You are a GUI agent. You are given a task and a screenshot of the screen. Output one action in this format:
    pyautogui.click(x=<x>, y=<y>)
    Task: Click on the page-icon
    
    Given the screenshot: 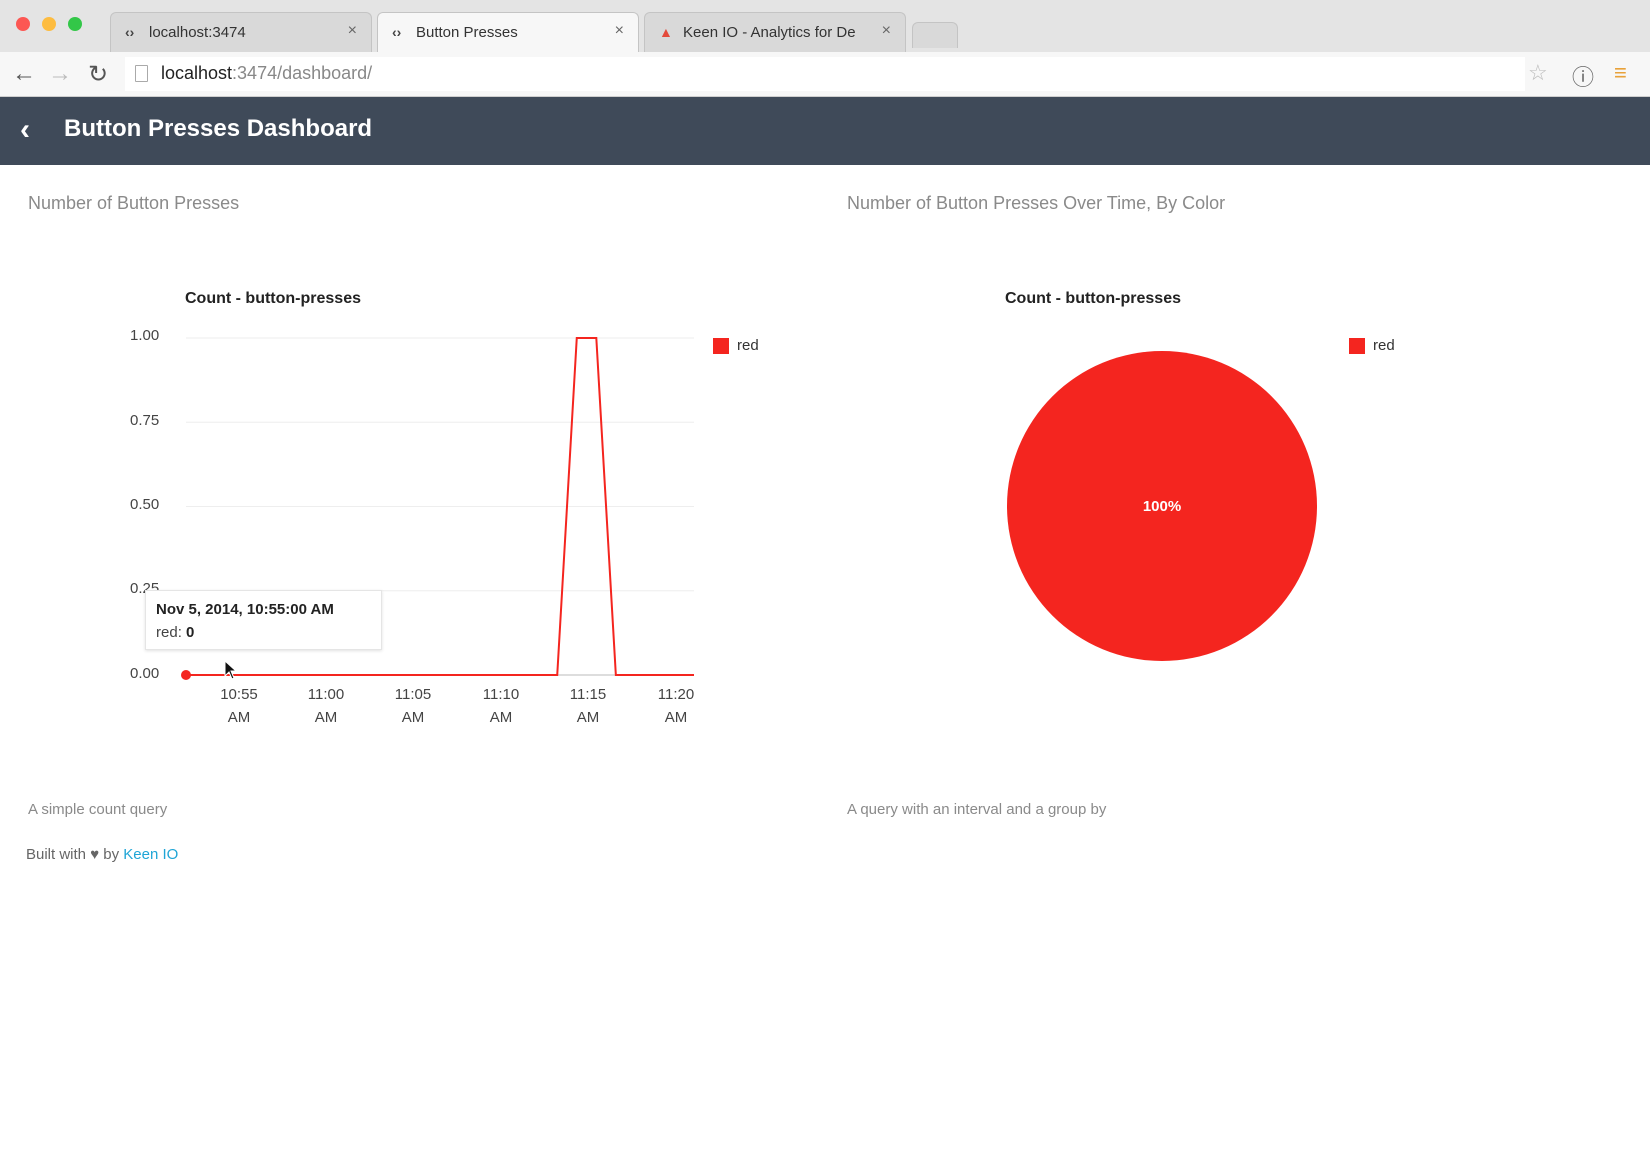 What is the action you would take?
    pyautogui.click(x=141, y=73)
    